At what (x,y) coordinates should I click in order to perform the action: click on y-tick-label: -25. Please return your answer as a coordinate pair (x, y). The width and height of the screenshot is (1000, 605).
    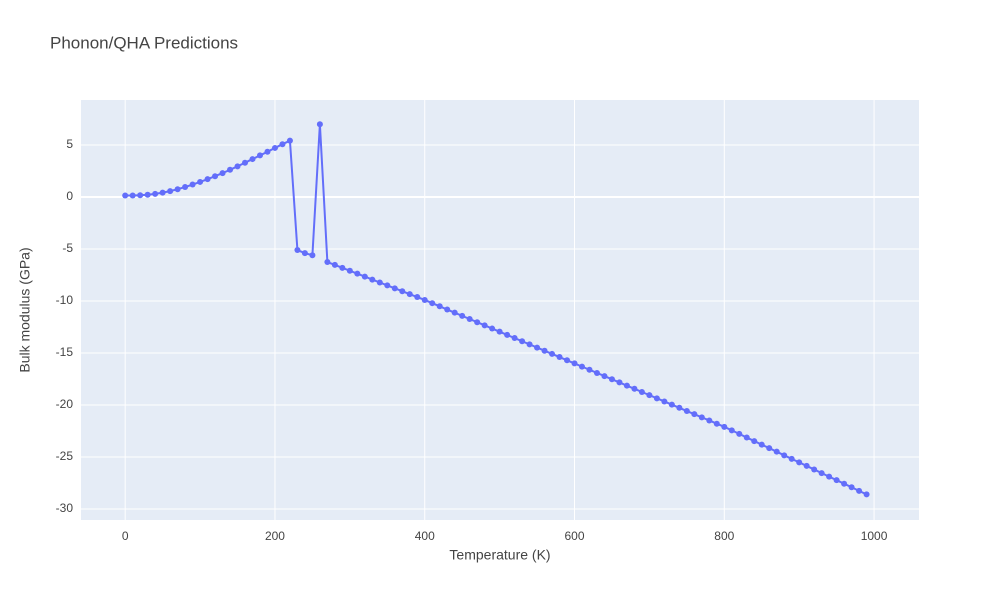
    Looking at the image, I should click on (65, 456).